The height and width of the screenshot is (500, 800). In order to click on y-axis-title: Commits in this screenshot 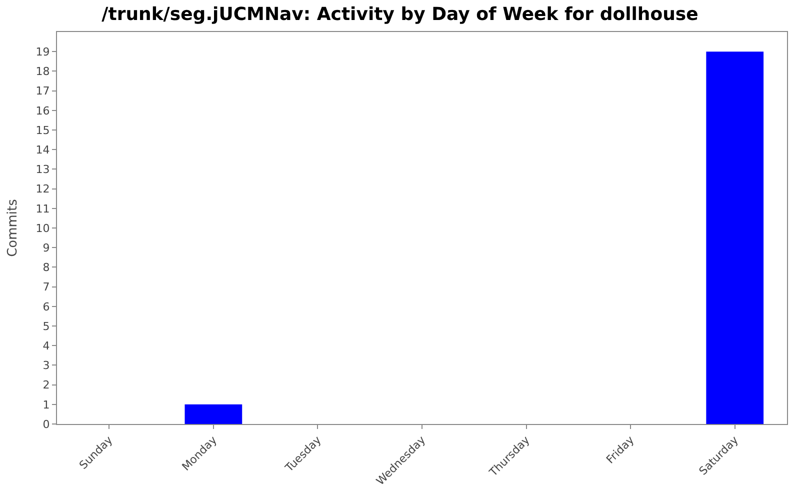, I will do `click(13, 227)`.